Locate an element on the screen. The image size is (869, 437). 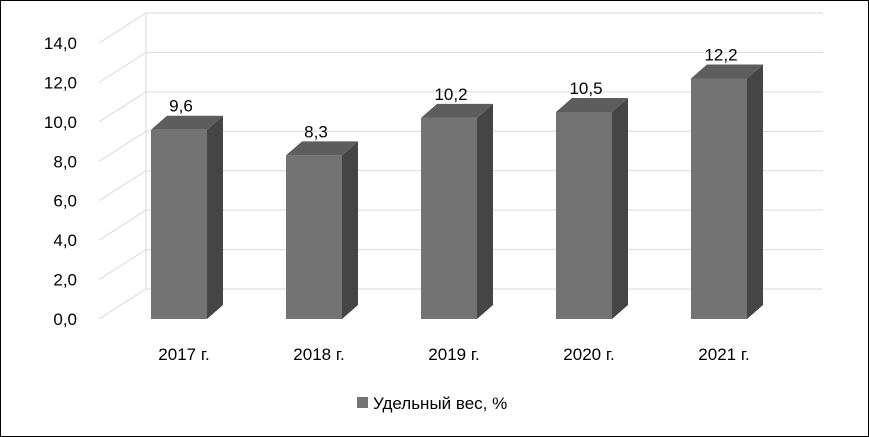
x-tick-label: 2020 г. is located at coordinates (588, 354).